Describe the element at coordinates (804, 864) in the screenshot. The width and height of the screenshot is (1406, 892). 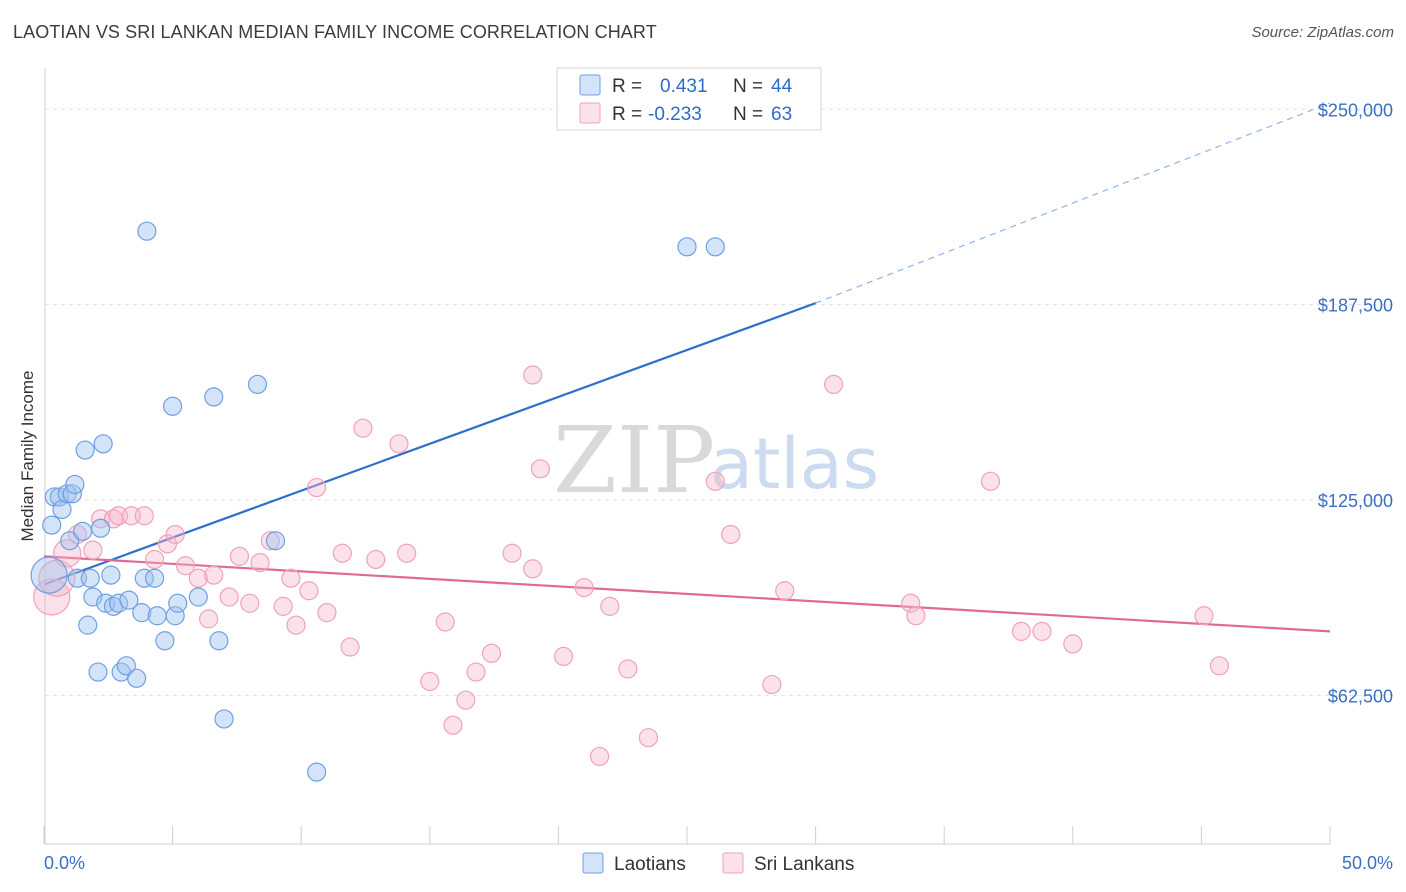
I see `series-legend-label-sri-lankans: Sri Lankans` at that location.